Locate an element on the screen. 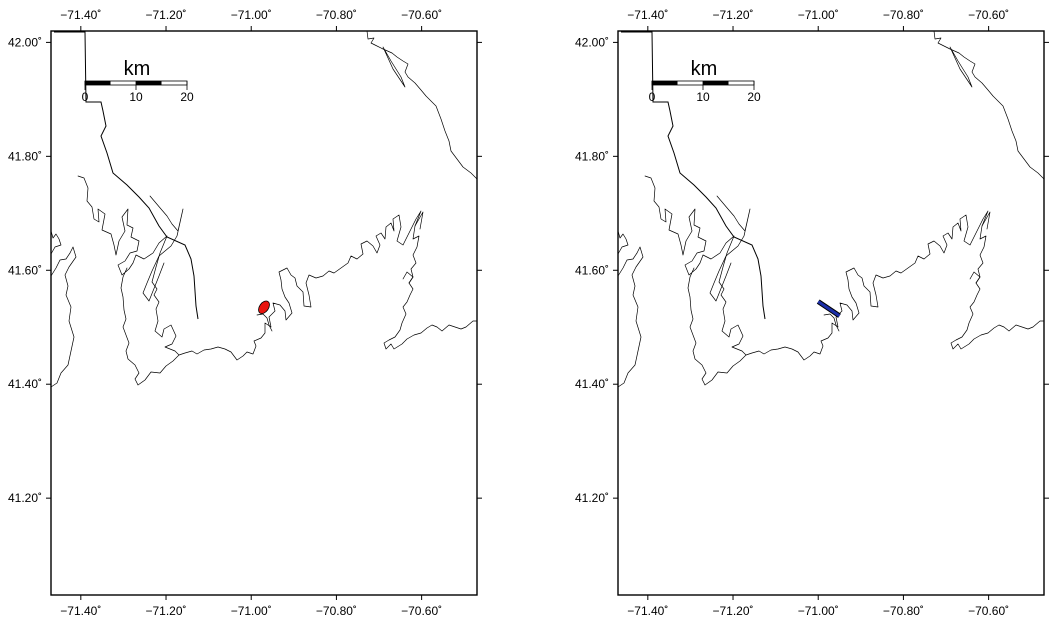 This screenshot has height=618, width=1049. earthquake-ellipse-marker is located at coordinates (264, 307).